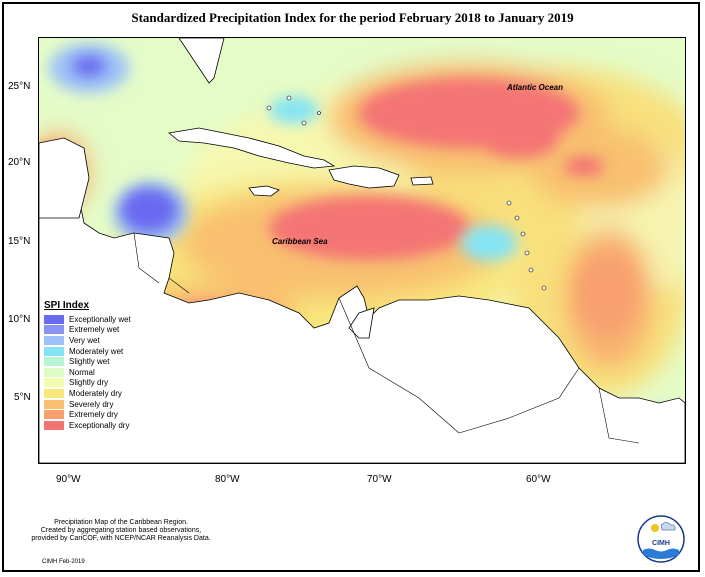  I want to click on lat-tick-15: 15°N, so click(19, 241).